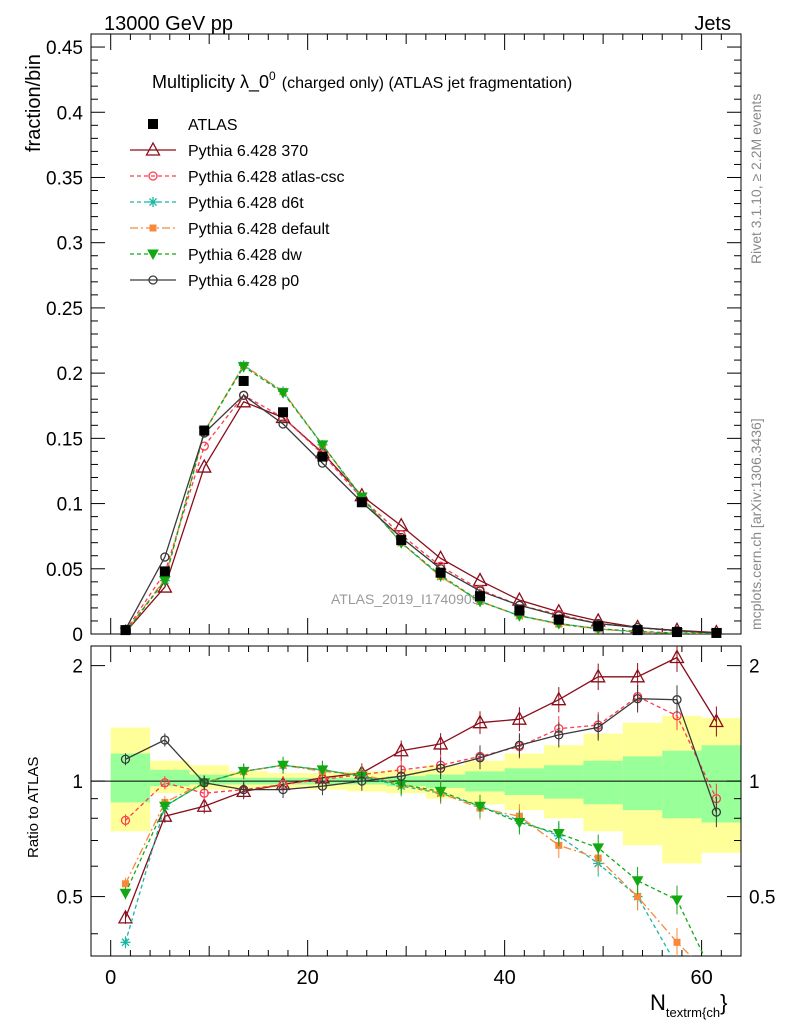 The height and width of the screenshot is (1024, 786). I want to click on y-tick-label: 0, so click(77, 635).